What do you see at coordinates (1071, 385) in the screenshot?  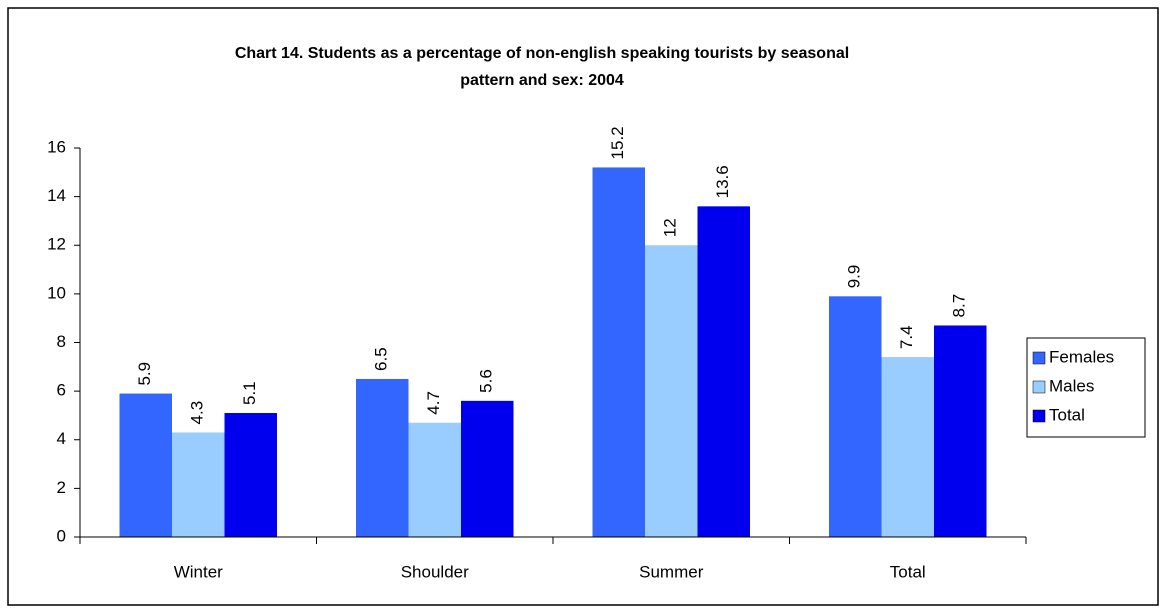 I see `legend-label: Males` at bounding box center [1071, 385].